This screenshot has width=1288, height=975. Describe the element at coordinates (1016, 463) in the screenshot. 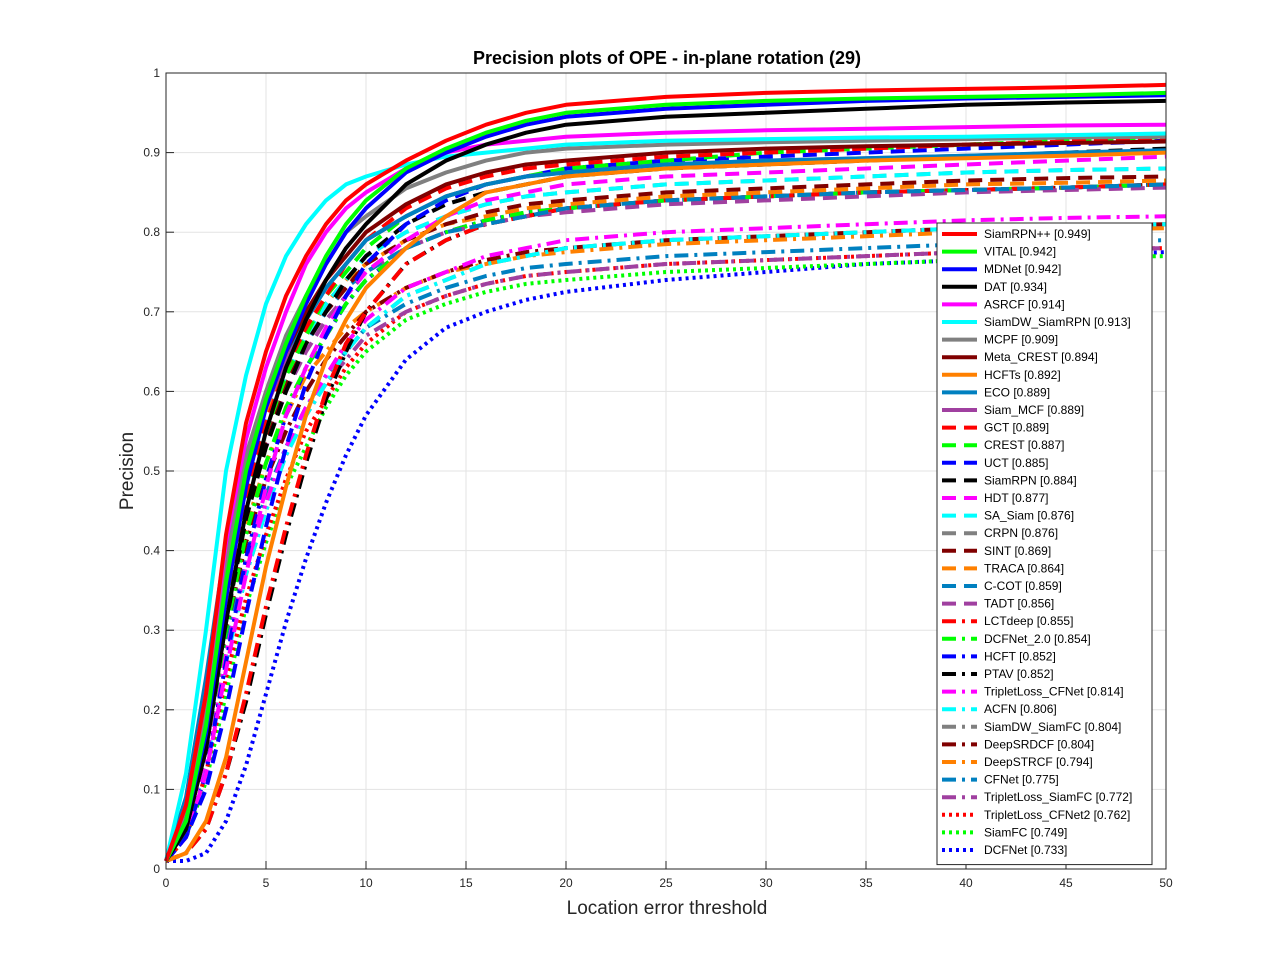

I see `legend-entry: UCT [0.885]` at that location.